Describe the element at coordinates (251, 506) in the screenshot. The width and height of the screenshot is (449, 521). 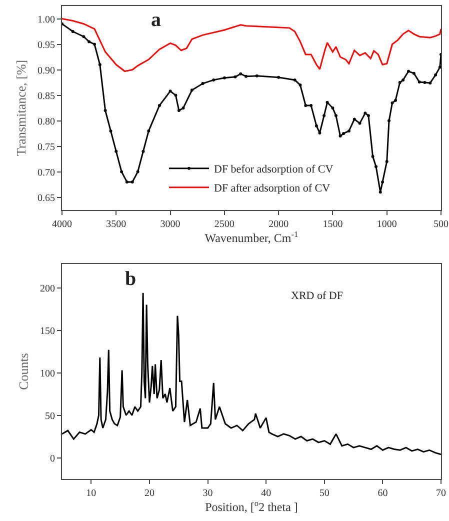
I see `x-axis-title: Position, [$^{o}$2 theta ]` at that location.